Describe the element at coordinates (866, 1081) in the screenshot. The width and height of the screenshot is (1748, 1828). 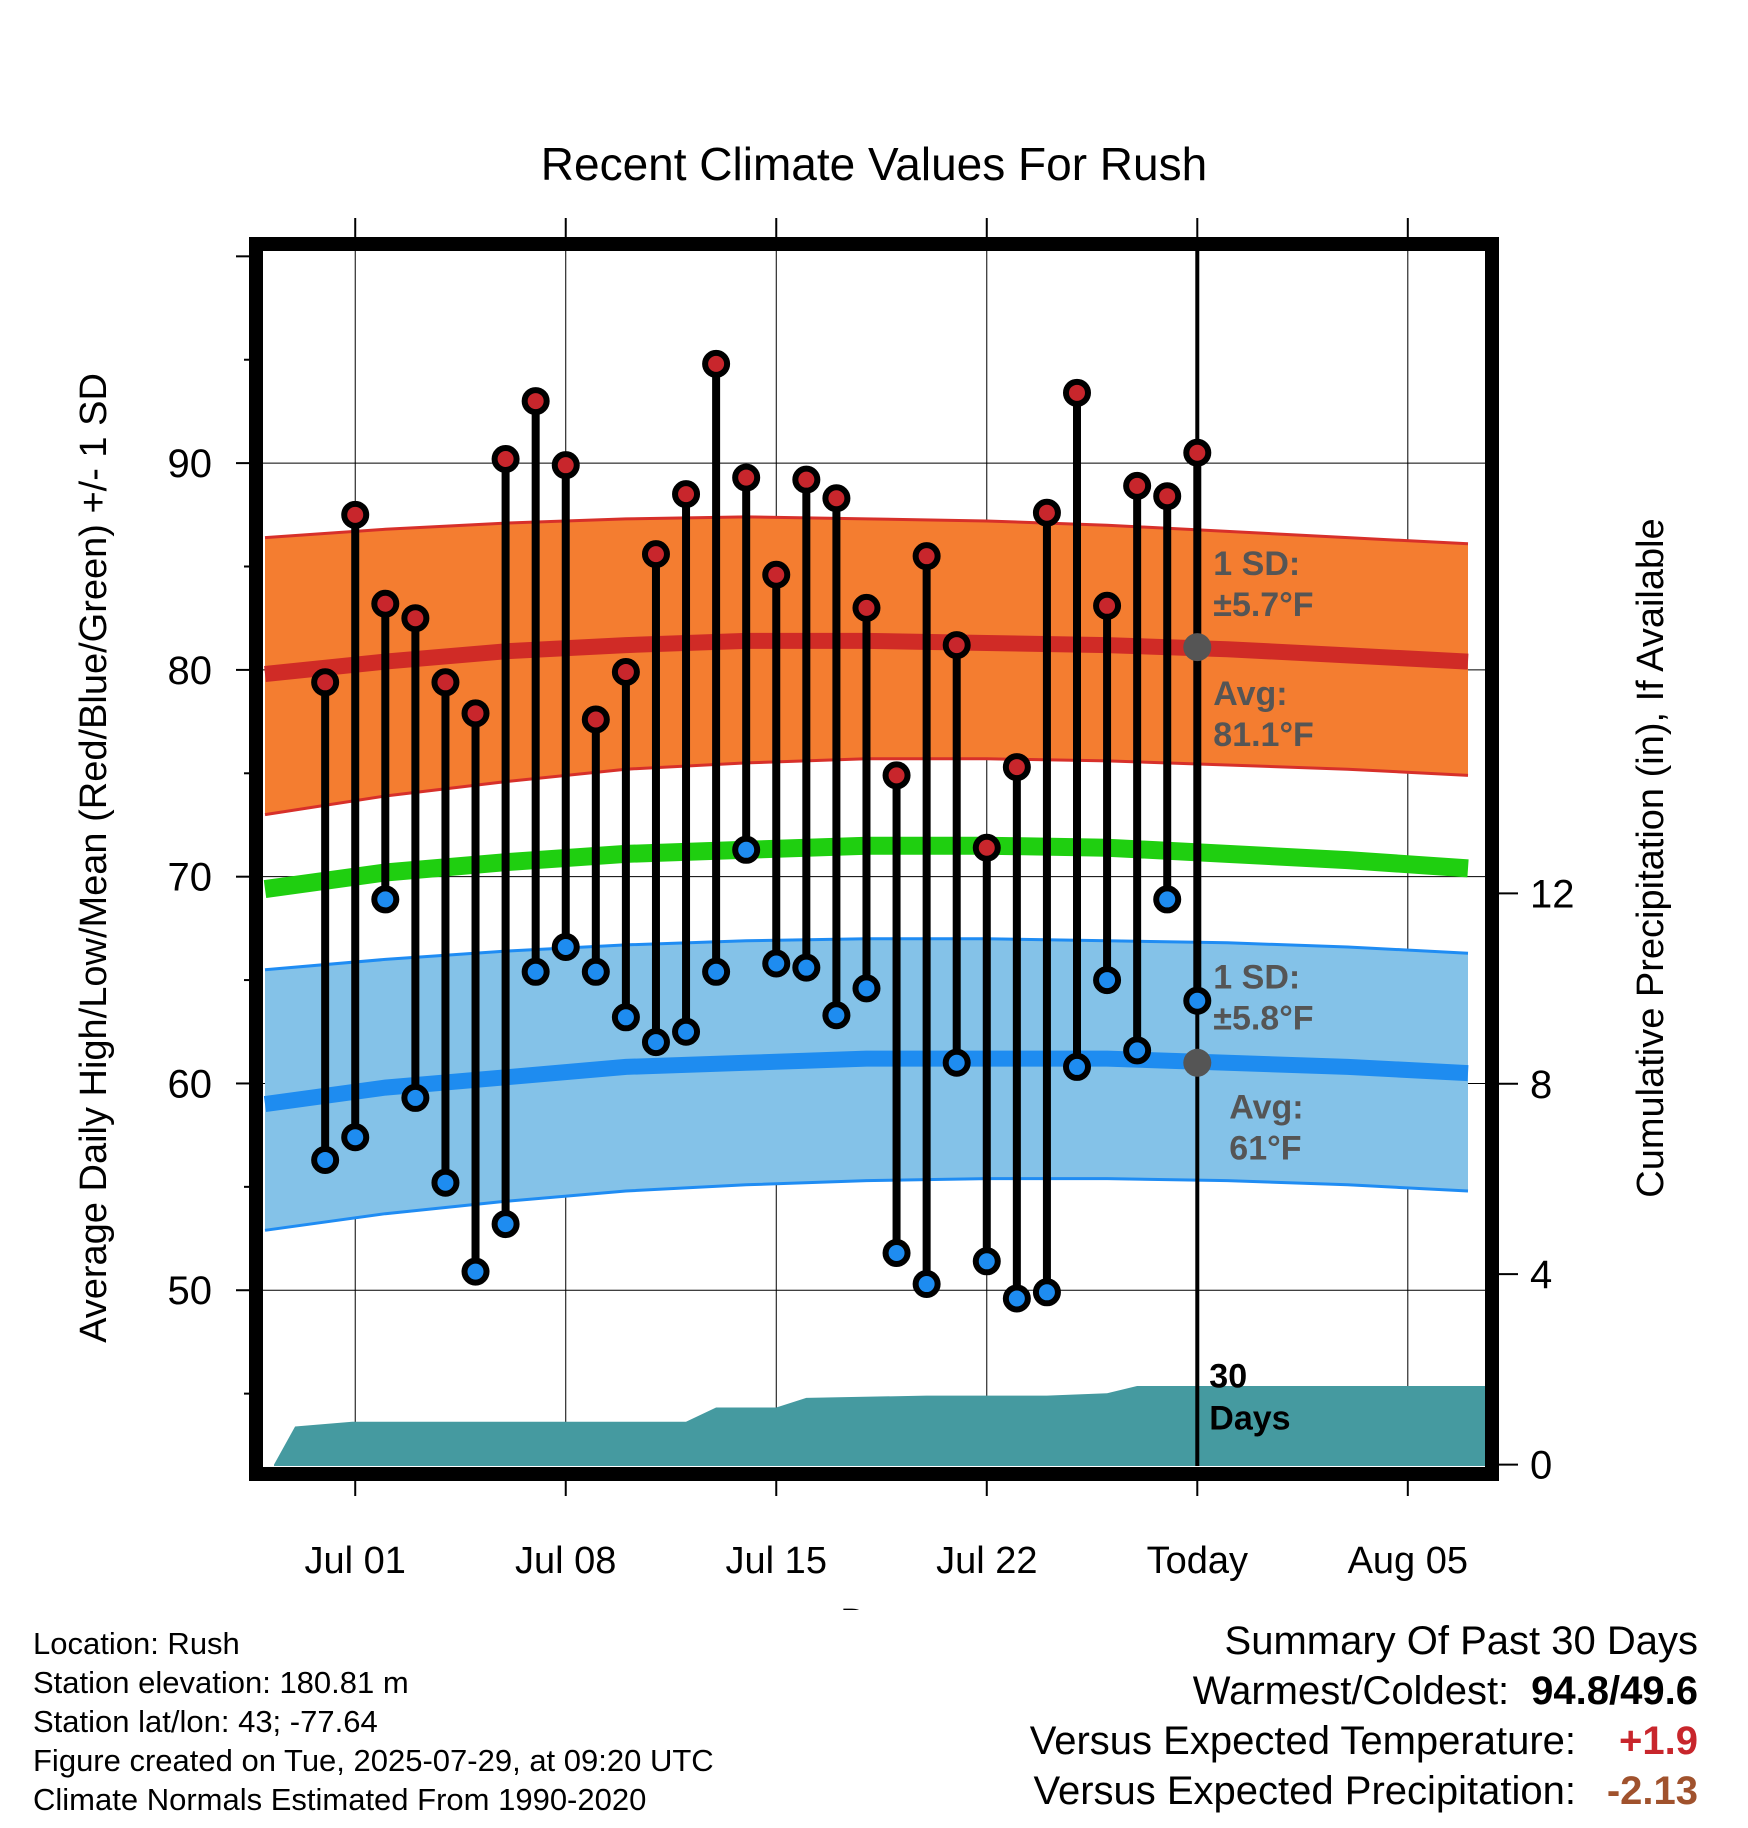
I see `low-avg-line` at that location.